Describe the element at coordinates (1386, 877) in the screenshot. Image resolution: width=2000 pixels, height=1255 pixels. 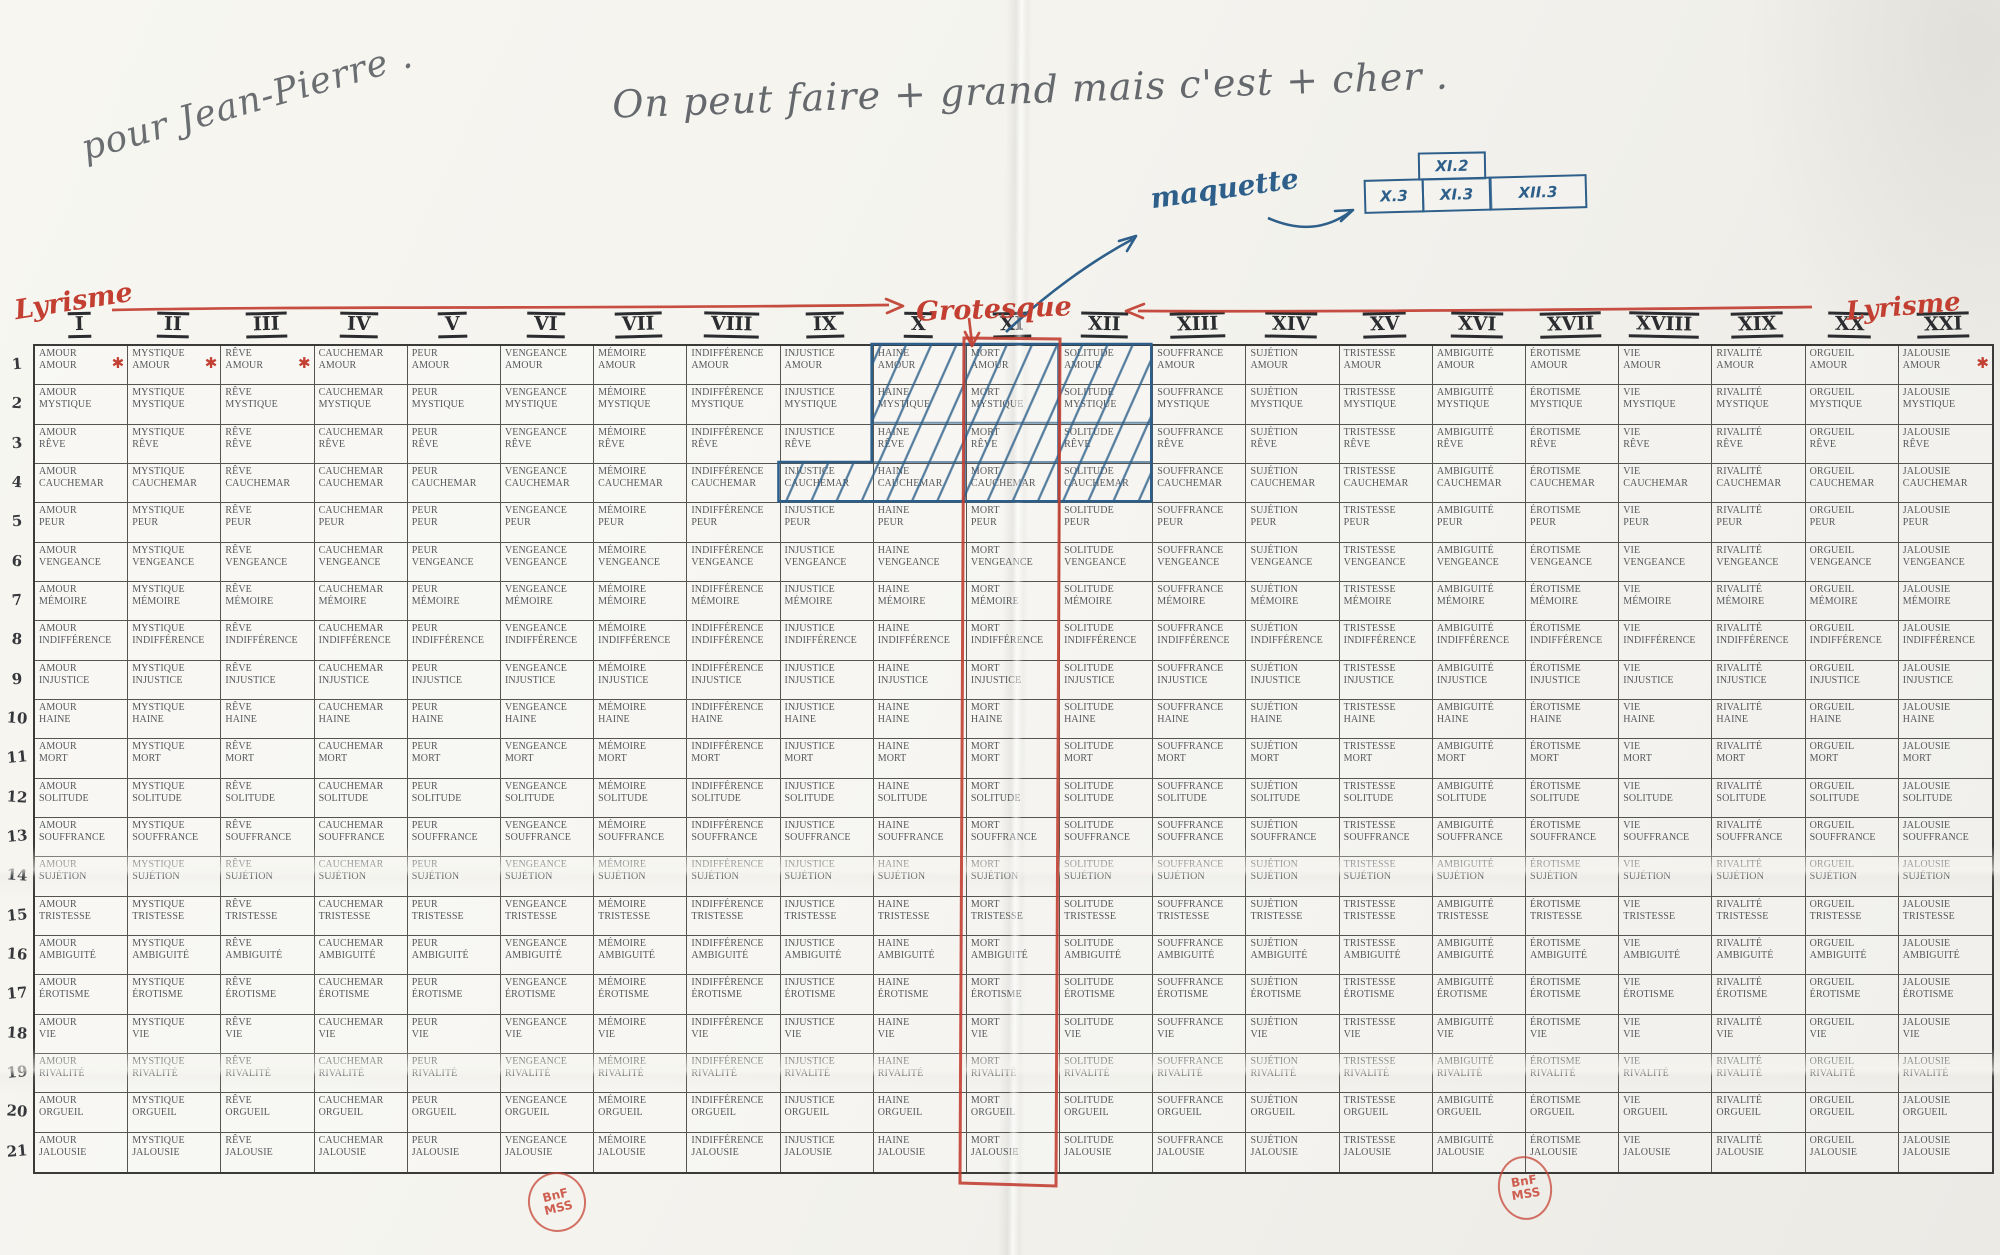
I see `matrix-cell: TRISTESSE SUJÉTION` at that location.